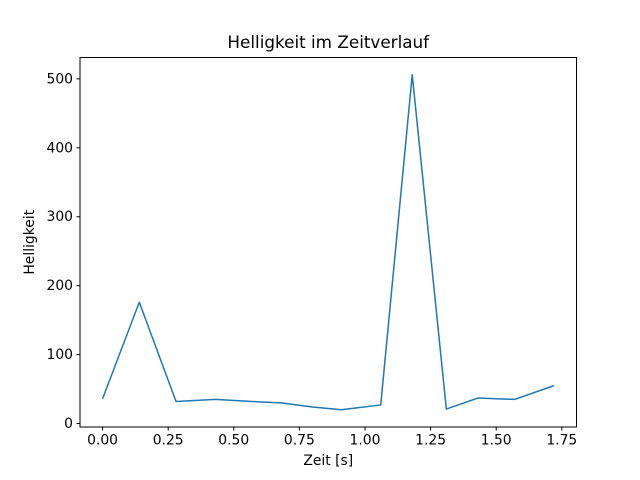 This screenshot has width=640, height=480. Describe the element at coordinates (328, 461) in the screenshot. I see `x-axis-label: Zeit [s]` at that location.